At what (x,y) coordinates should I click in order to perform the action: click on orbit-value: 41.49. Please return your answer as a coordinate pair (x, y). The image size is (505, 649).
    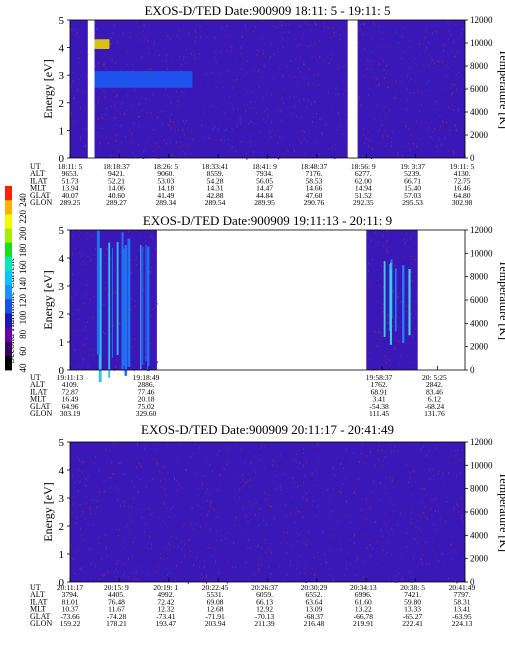
    Looking at the image, I should click on (165, 195).